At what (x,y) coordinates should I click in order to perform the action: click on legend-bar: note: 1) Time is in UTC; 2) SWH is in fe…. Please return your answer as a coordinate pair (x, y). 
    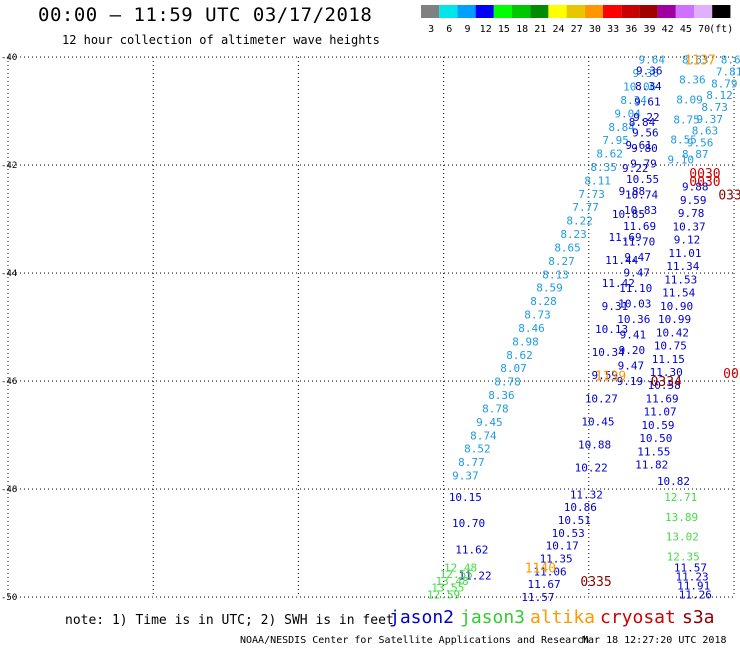
    Looking at the image, I should click on (402, 619).